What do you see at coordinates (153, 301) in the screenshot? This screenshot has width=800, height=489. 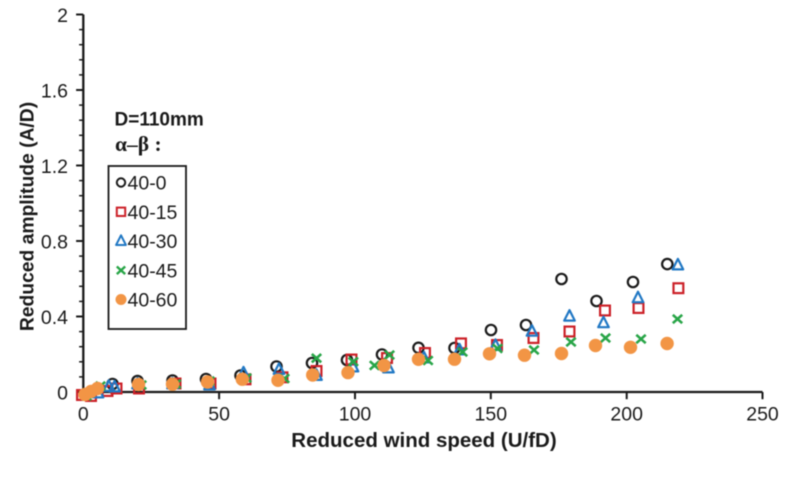 I see `svg-text: 40-60` at bounding box center [153, 301].